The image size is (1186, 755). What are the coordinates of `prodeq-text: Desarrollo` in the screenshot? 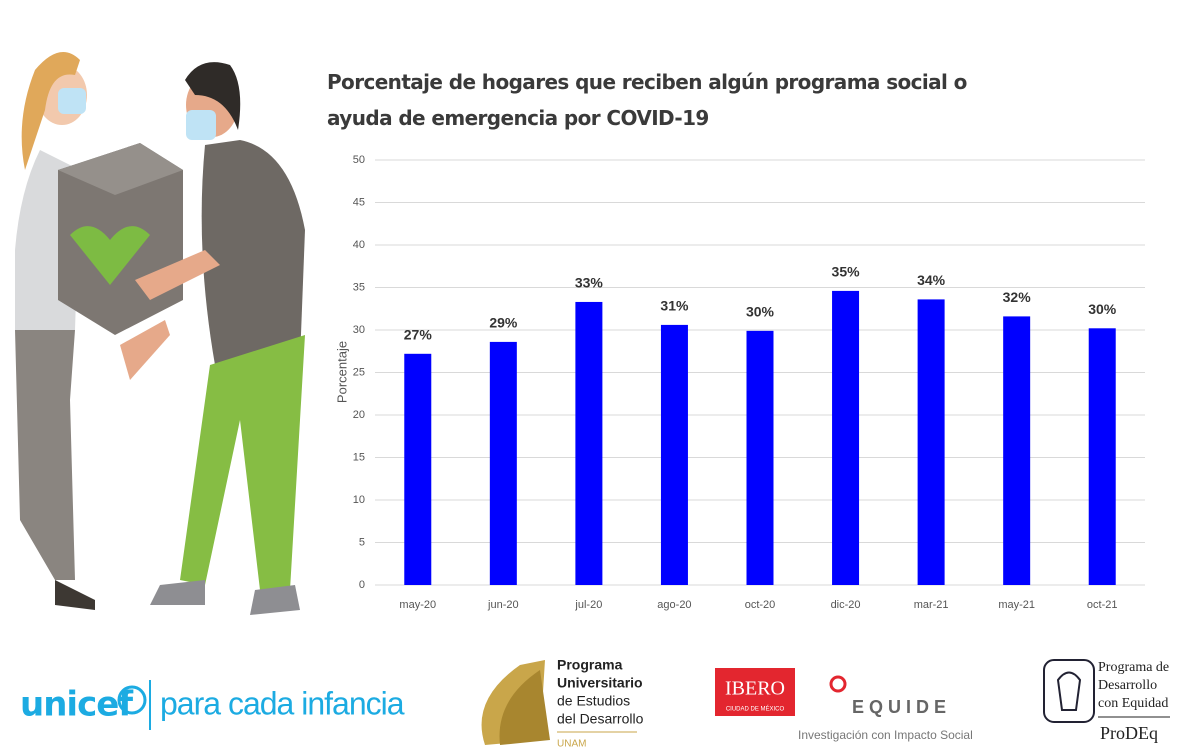 It's located at (1127, 685).